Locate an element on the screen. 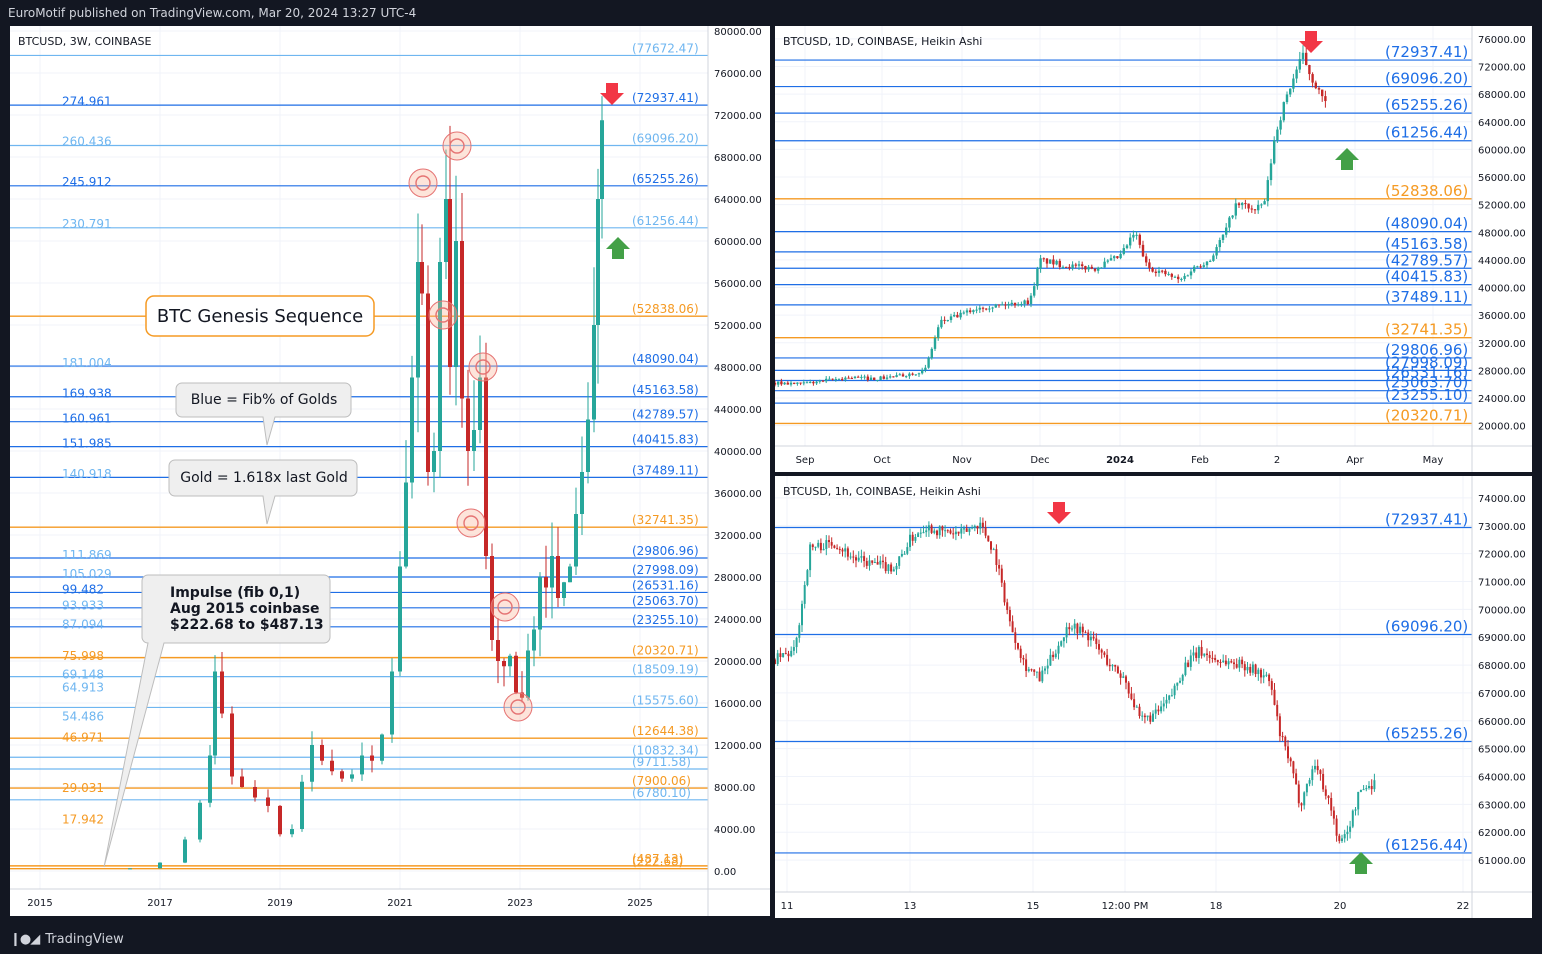 The width and height of the screenshot is (1542, 954). price-tick-label: 0.00 is located at coordinates (725, 872).